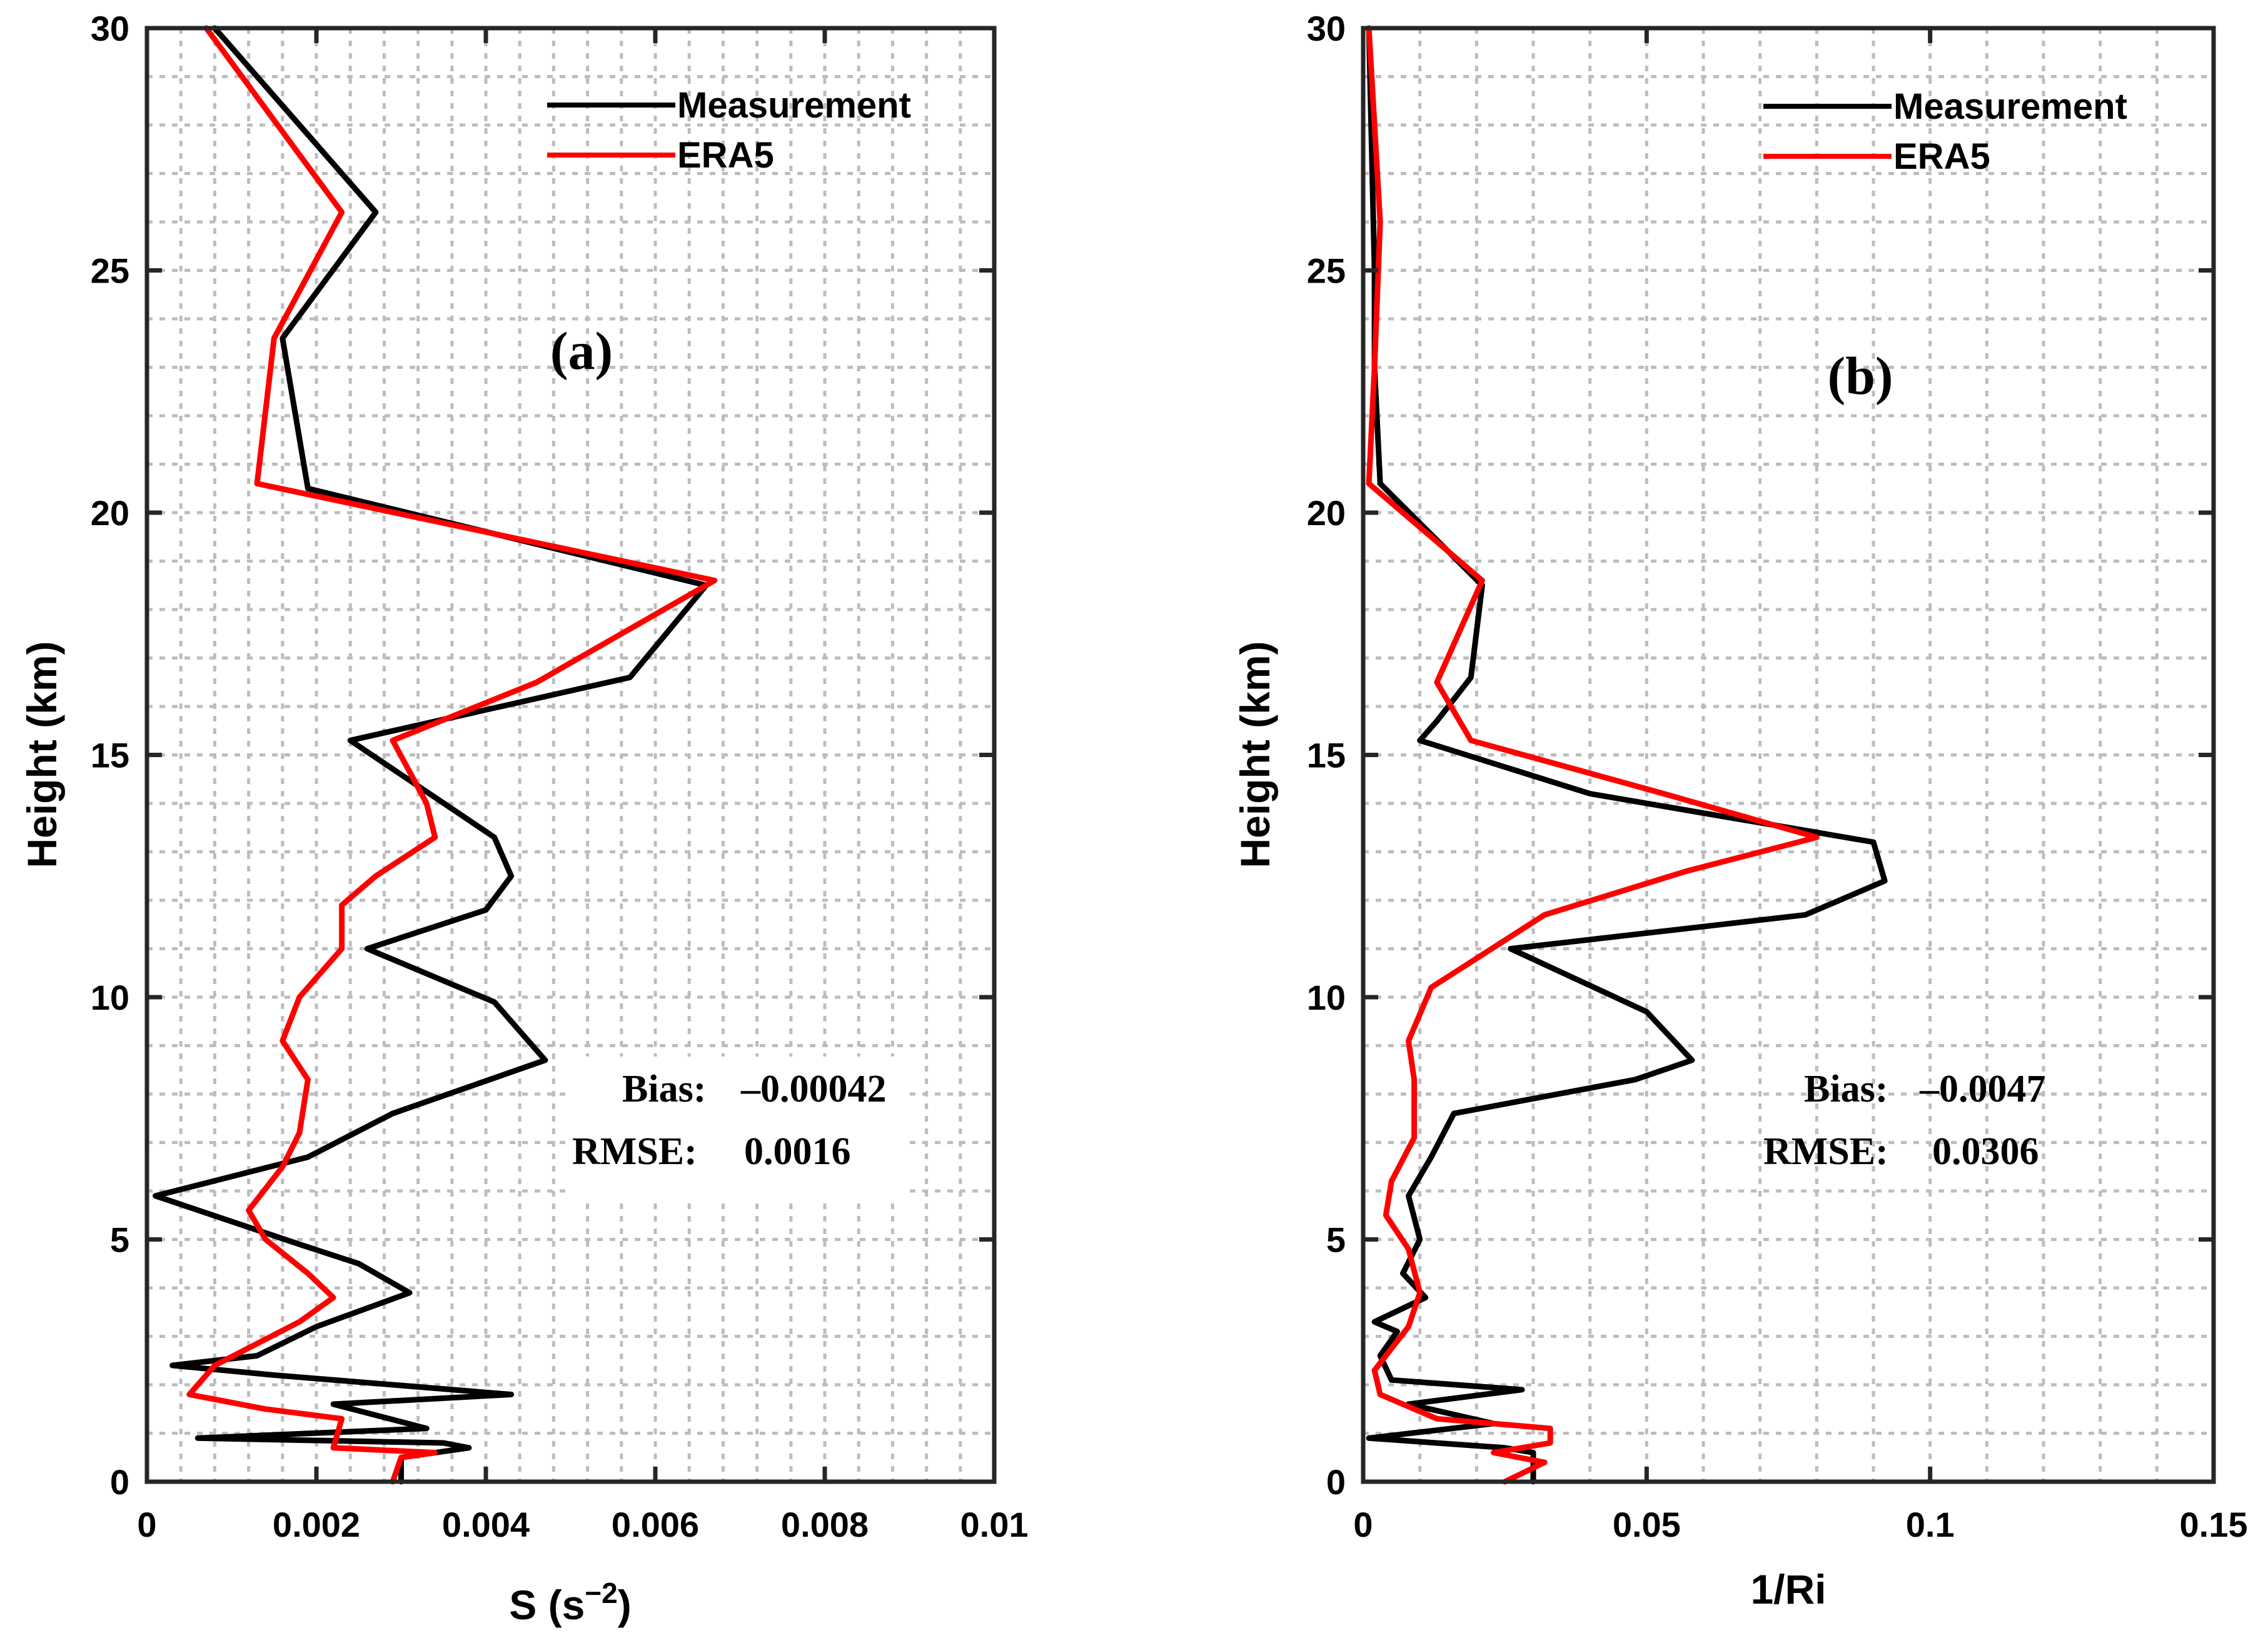 This screenshot has height=1643, width=2268. I want to click on panel-b-ytick-label-4: 20, so click(1326, 513).